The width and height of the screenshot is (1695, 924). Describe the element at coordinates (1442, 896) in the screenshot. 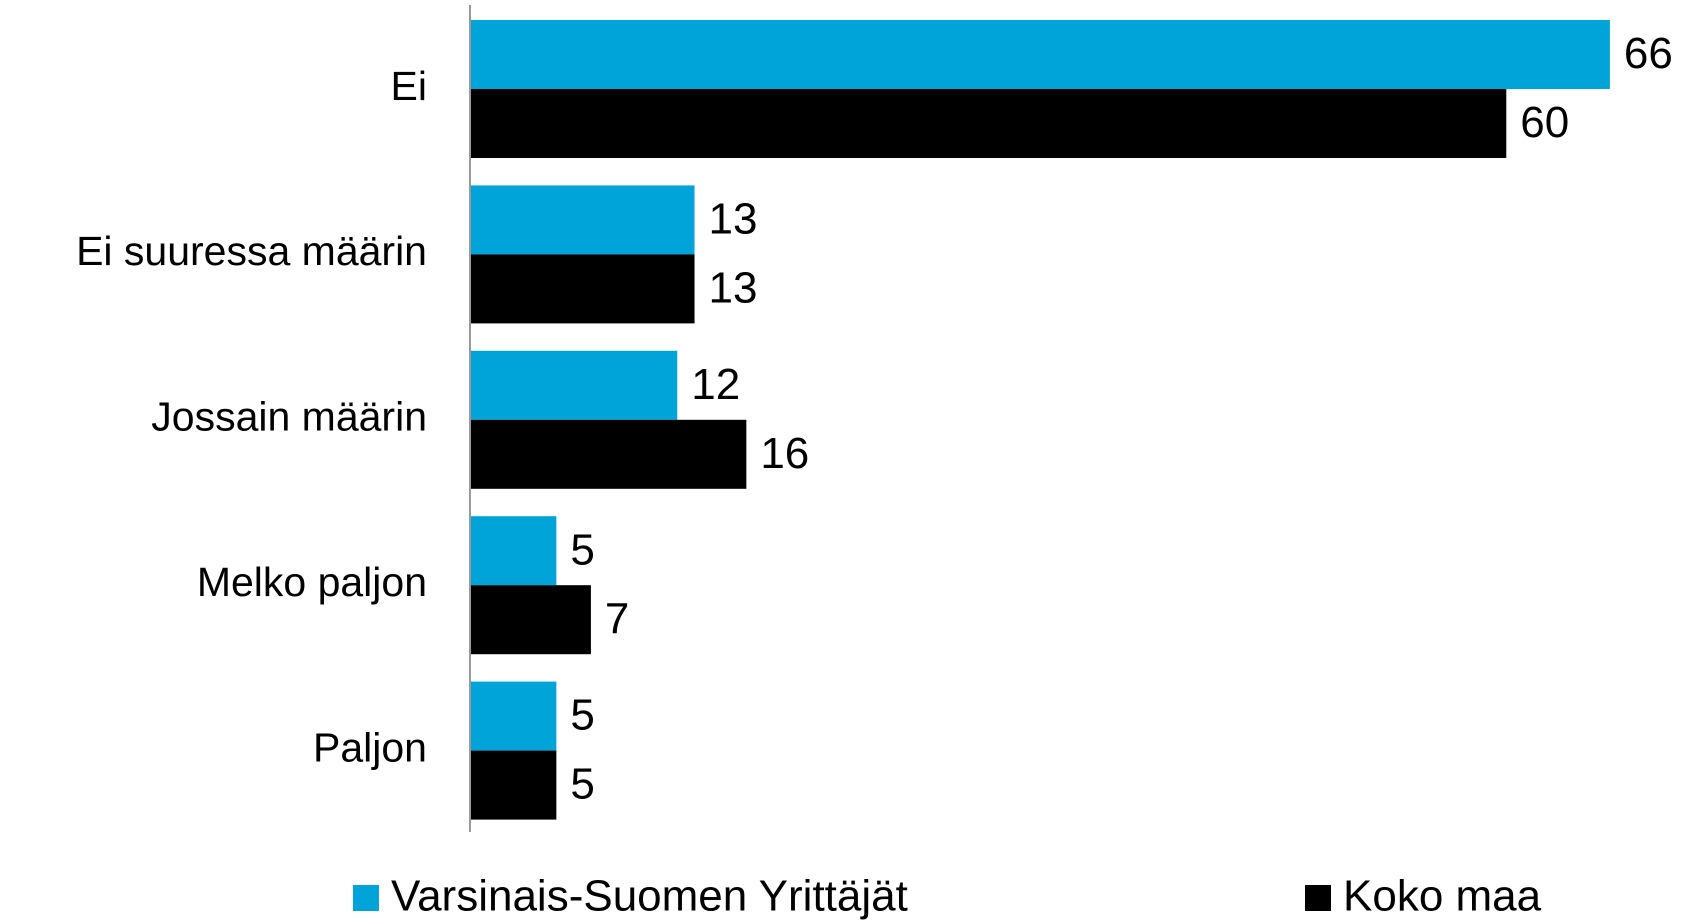

I see `legend-label: Koko maa` at that location.